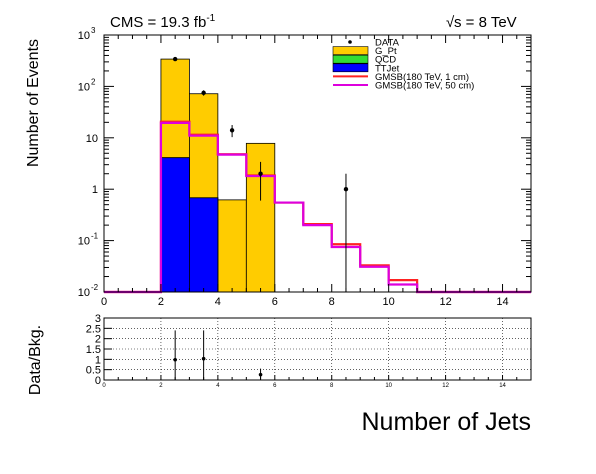  Describe the element at coordinates (350, 42) in the screenshot. I see `legend-marker-data` at that location.